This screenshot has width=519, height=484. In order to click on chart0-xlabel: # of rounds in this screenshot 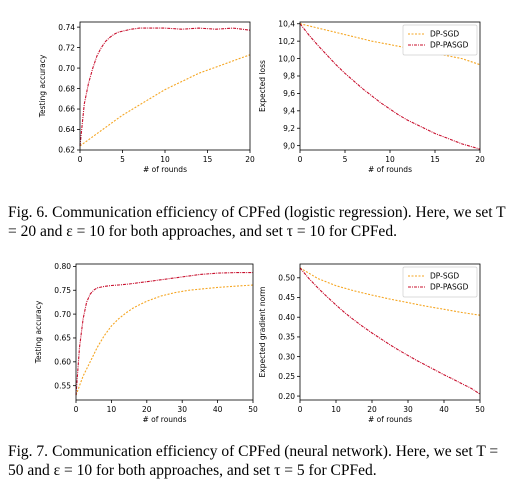, I will do `click(165, 169)`.